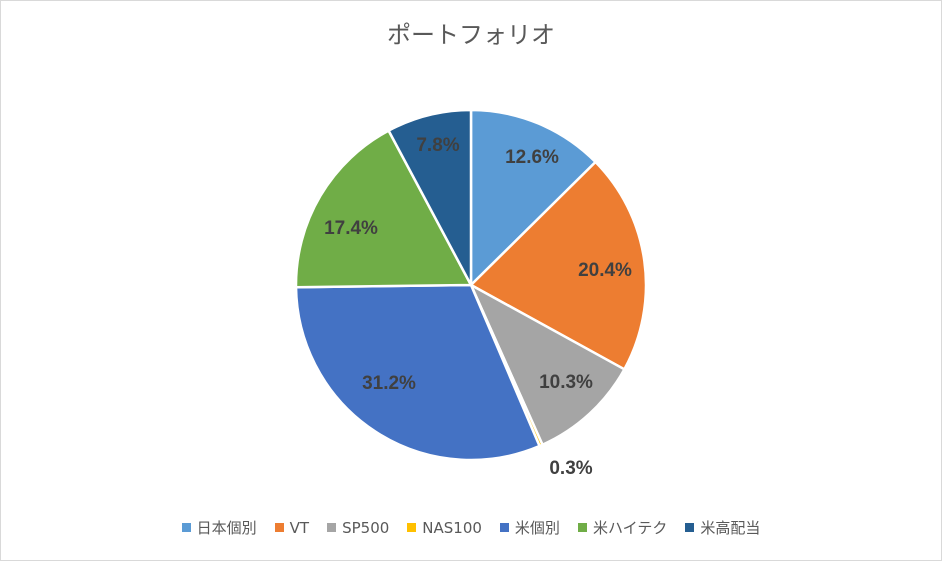 Image resolution: width=942 pixels, height=562 pixels. What do you see at coordinates (366, 527) in the screenshot?
I see `legend-label-3: SP500` at bounding box center [366, 527].